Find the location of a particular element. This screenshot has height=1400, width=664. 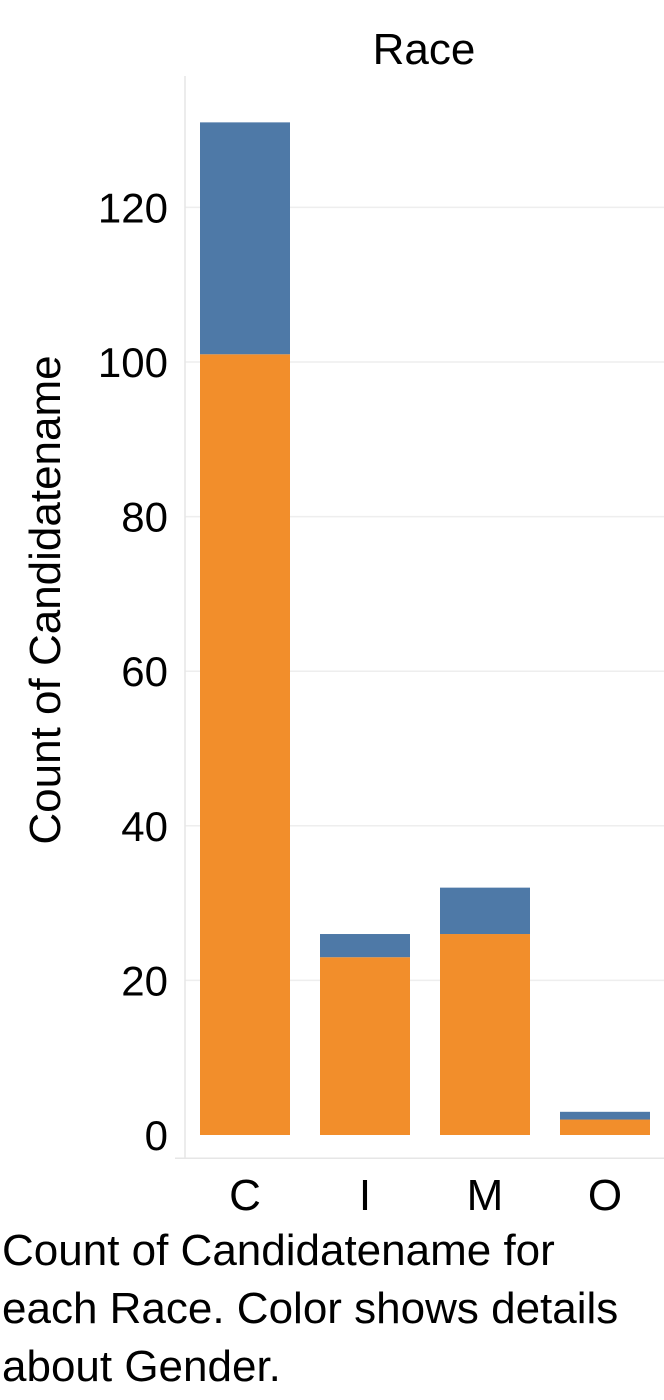

y-tick-label: 80 is located at coordinates (144, 517).